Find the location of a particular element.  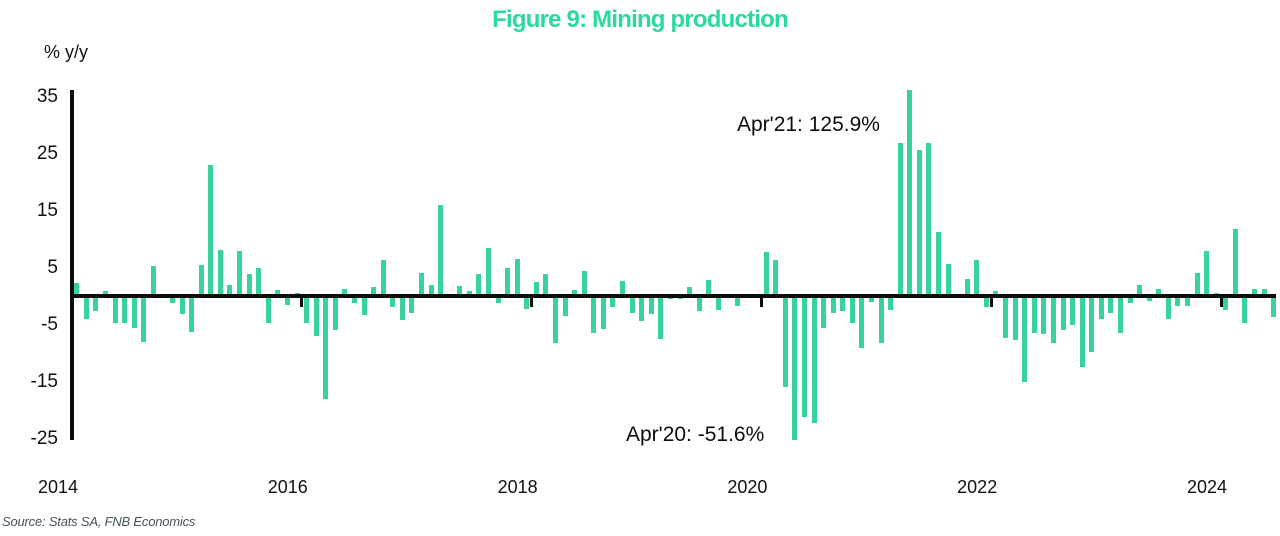

y-axis-unit-label: % y/y is located at coordinates (66, 52).